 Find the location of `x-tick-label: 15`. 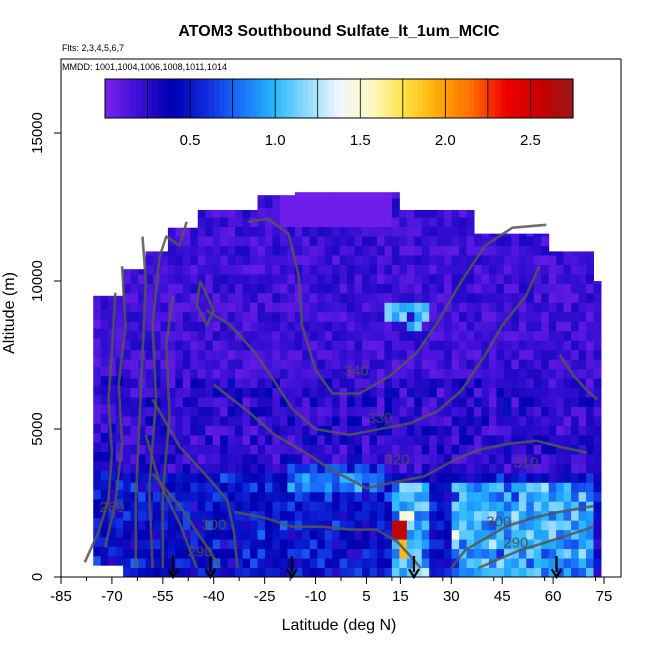

x-tick-label: 15 is located at coordinates (400, 596).